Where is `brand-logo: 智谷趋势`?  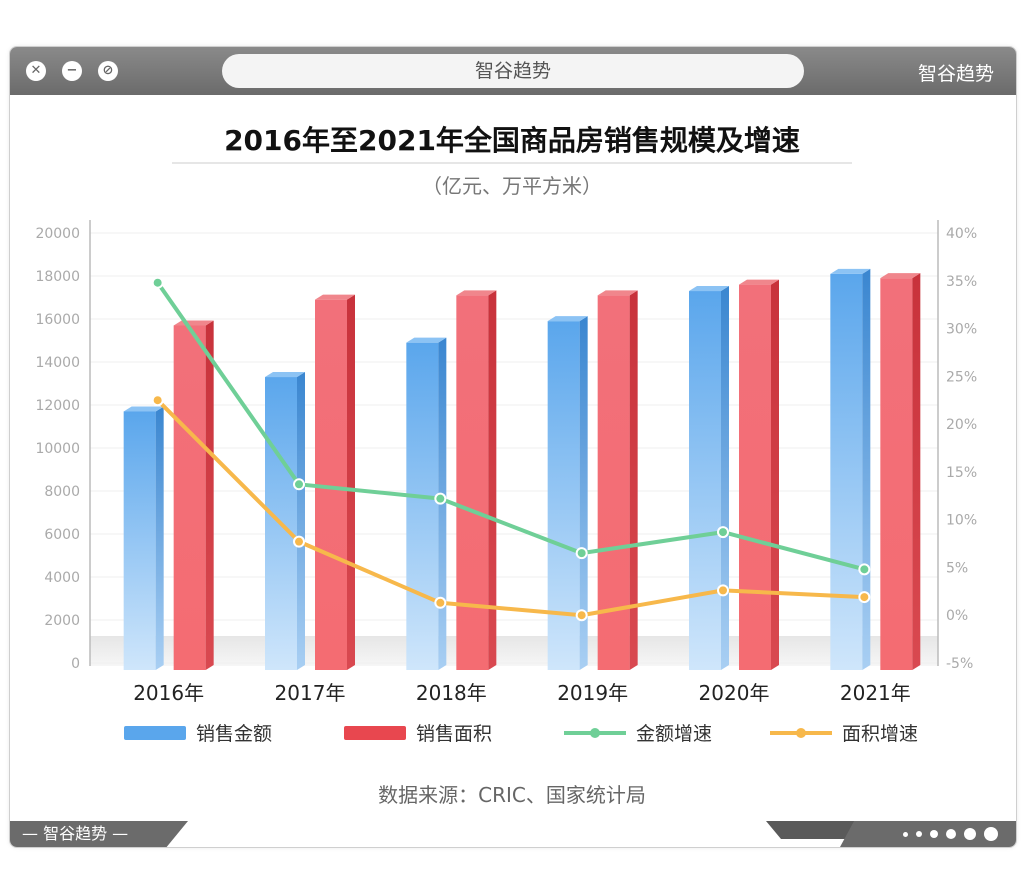 brand-logo: 智谷趋势 is located at coordinates (955, 74).